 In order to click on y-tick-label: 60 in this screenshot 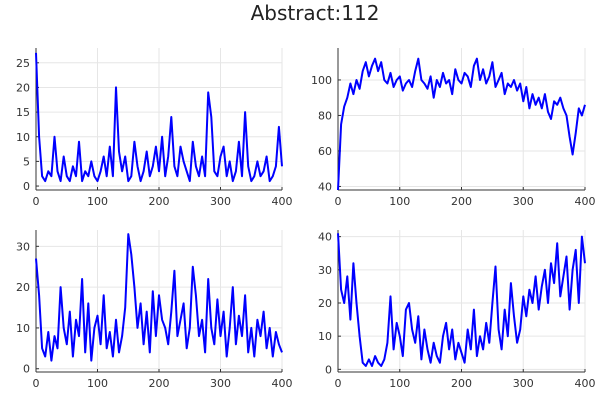, I will do `click(325, 151)`.